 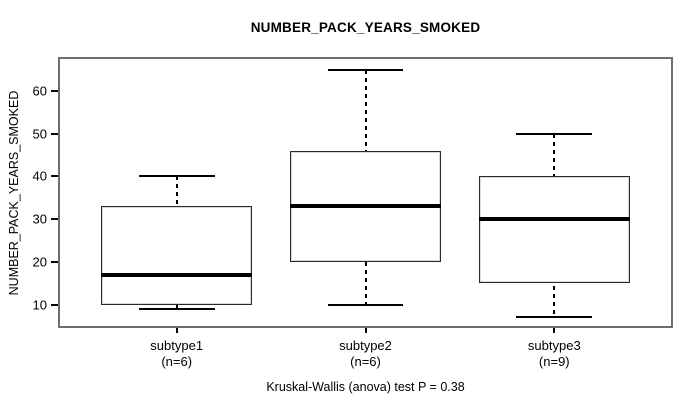 What do you see at coordinates (39, 134) in the screenshot?
I see `y-axis-tick-label: 50` at bounding box center [39, 134].